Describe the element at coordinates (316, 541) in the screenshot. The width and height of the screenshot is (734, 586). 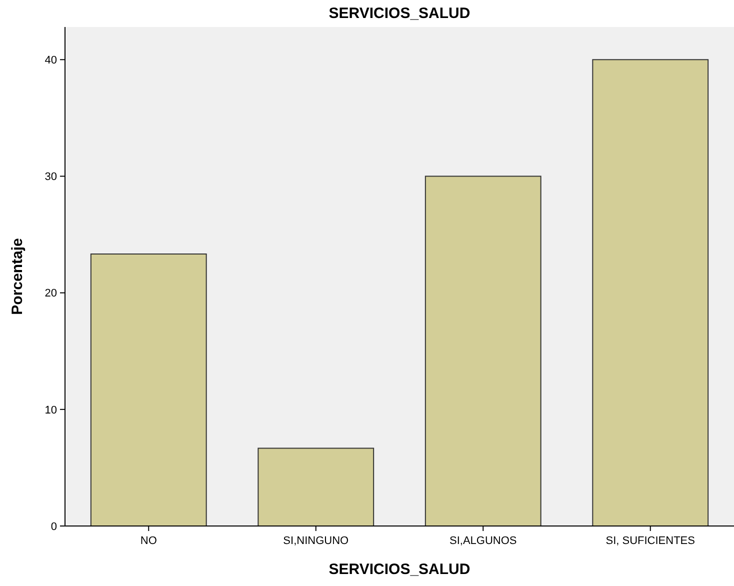
I see `x-tick-label: SI,NINGUNO` at that location.